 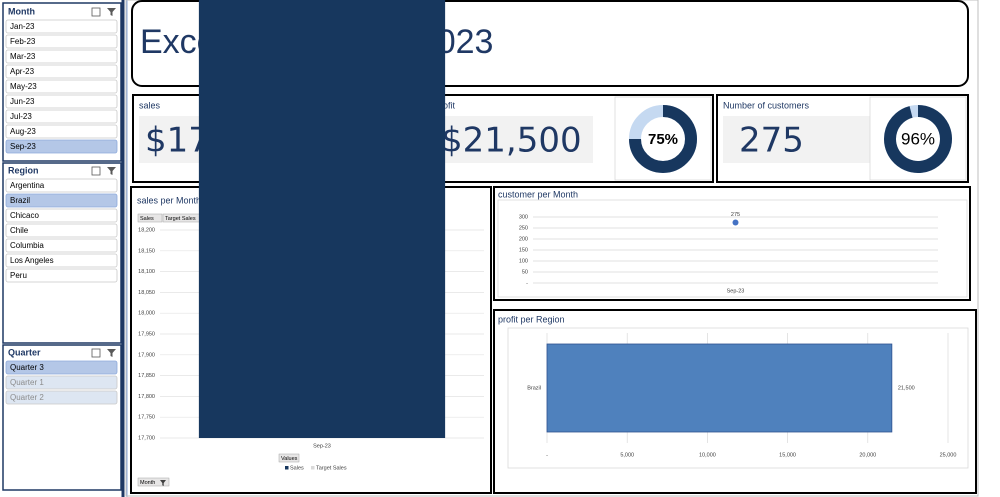 I want to click on slicer-item-label: Sep-23, so click(x=23, y=146).